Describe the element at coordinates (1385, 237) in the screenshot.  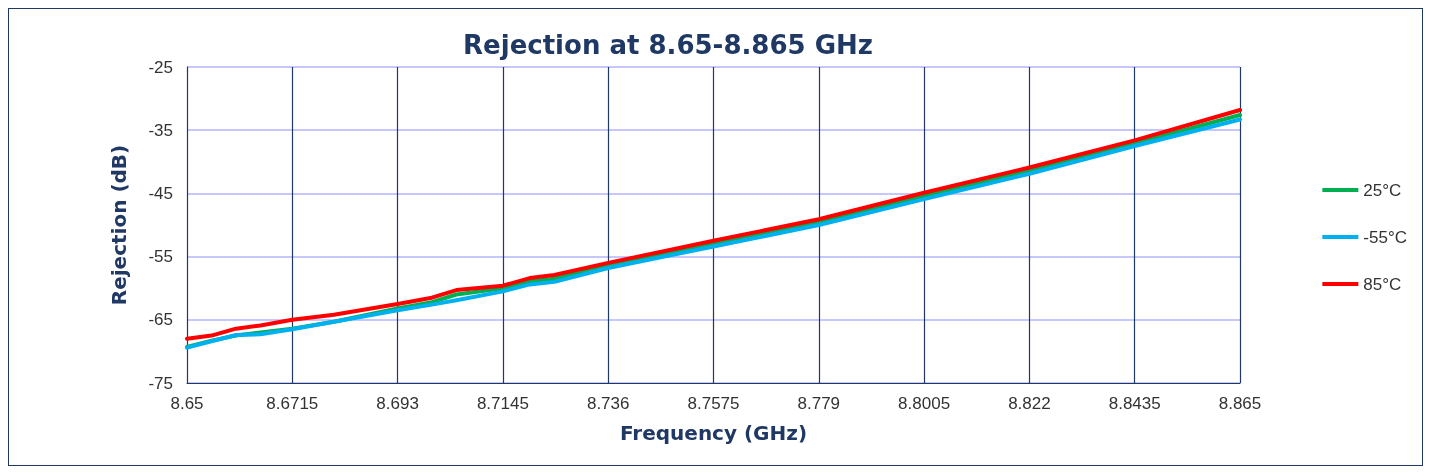
I see `legend-label: -55°C` at that location.